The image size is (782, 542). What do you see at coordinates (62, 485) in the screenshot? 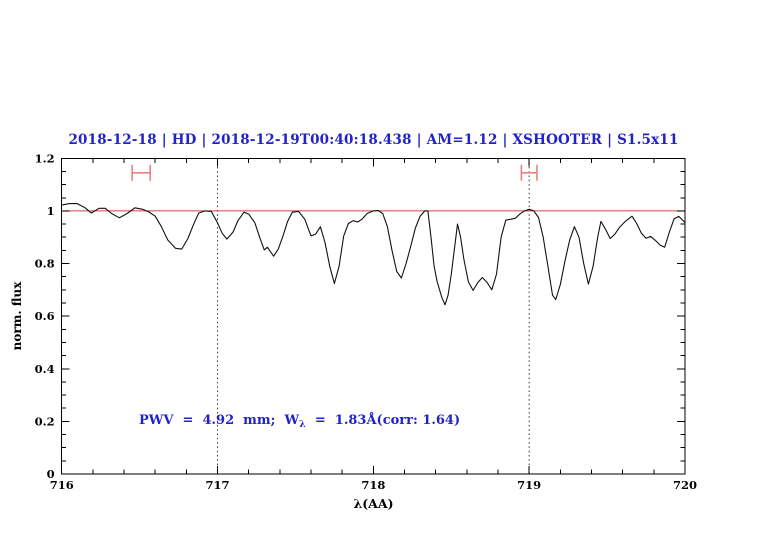
I see `x-tick-label: 716` at bounding box center [62, 485].